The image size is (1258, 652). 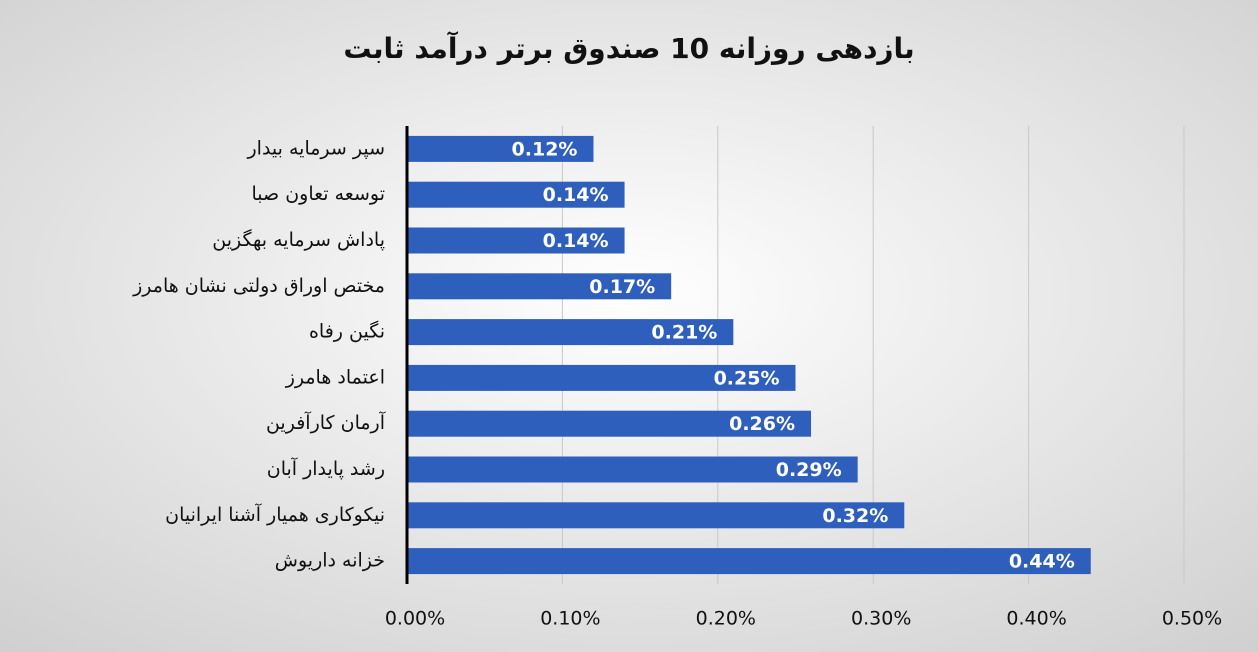 What do you see at coordinates (1192, 619) in the screenshot?
I see `x-tick-label: 0.50%` at bounding box center [1192, 619].